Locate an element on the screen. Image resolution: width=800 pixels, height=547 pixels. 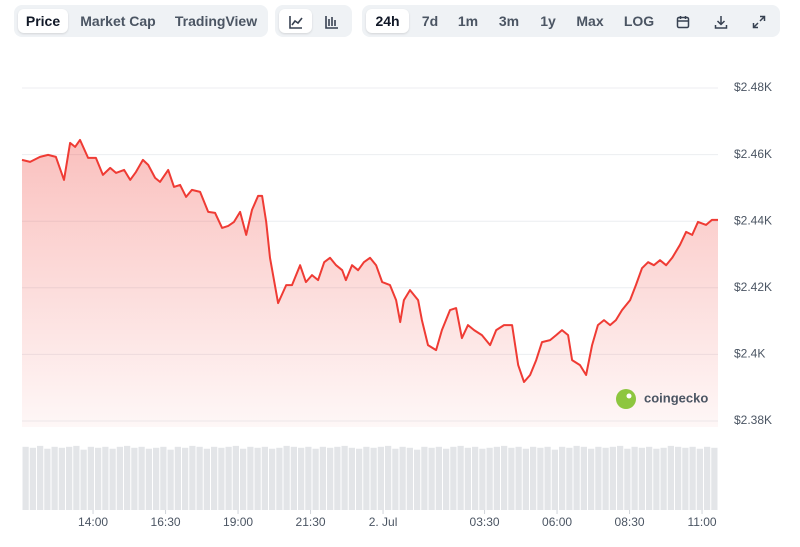
tab: TradingView is located at coordinates (216, 21).